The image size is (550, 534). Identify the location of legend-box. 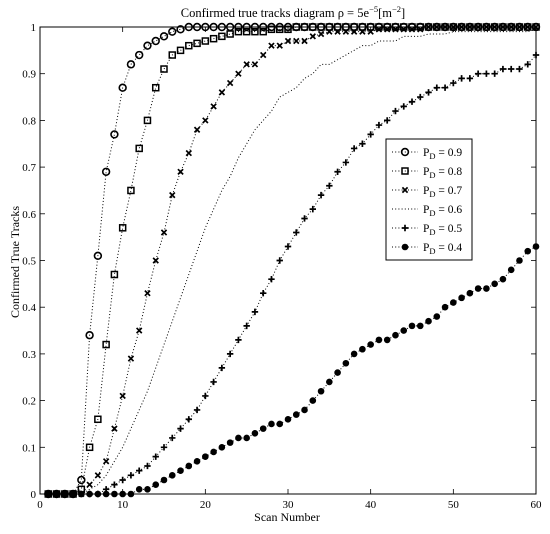
(429, 199).